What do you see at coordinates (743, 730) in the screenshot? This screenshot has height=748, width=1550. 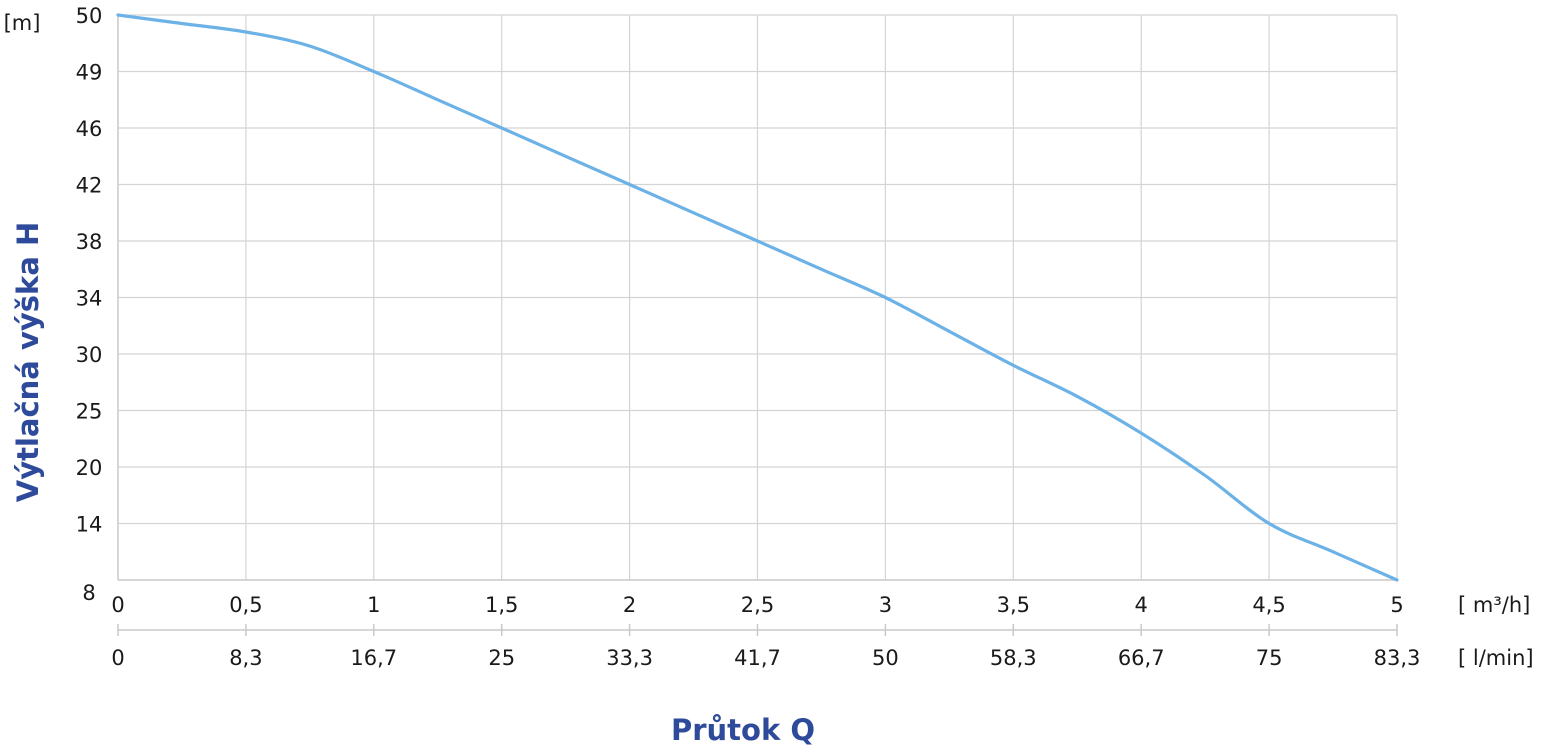 I see `x-axis-title: Průtok Q` at bounding box center [743, 730].